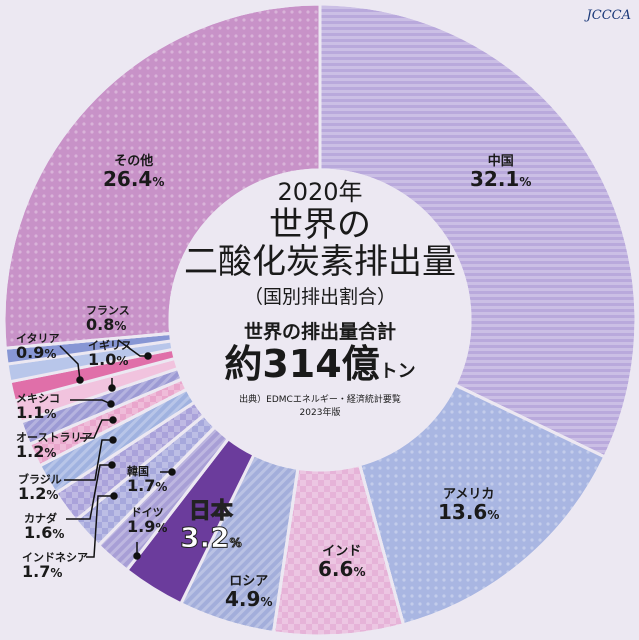 The image size is (639, 640). I want to click on label-mexico: メキシコ 1.1%, so click(38, 407).